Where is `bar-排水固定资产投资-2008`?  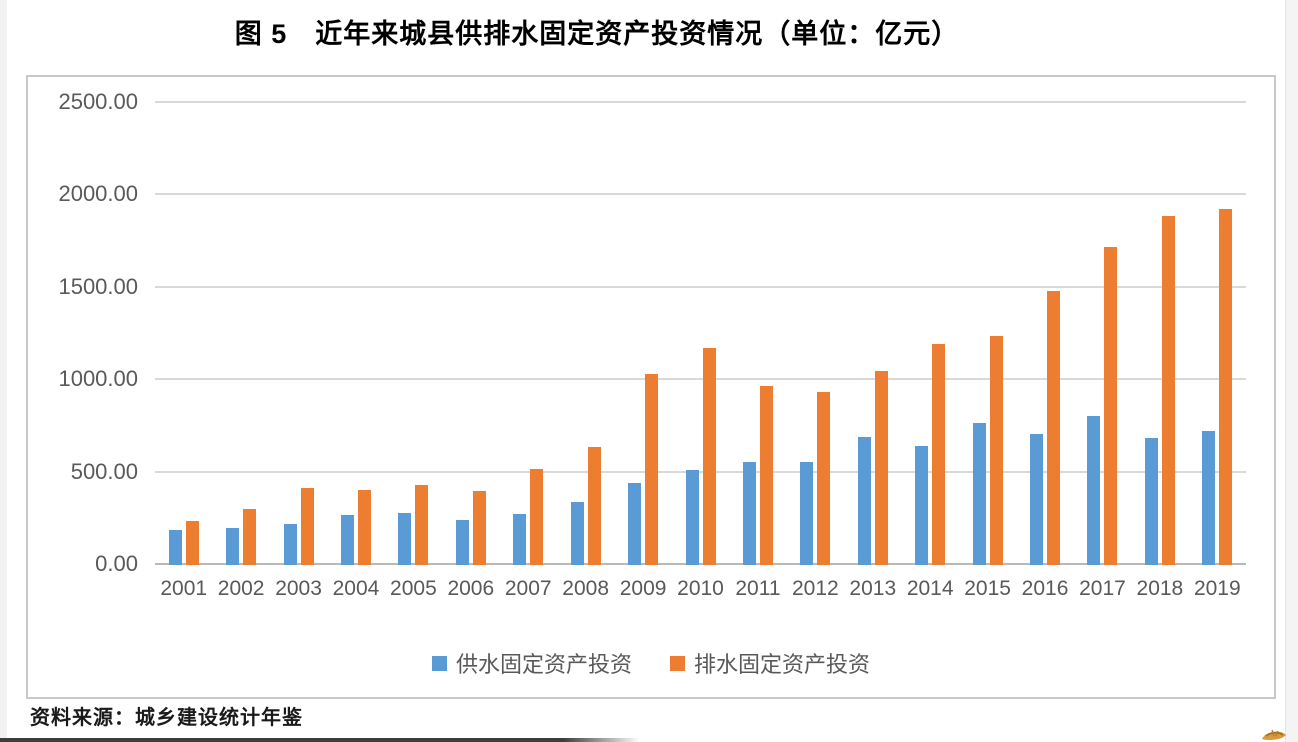 bar-排水固定资产投资-2008 is located at coordinates (594, 506).